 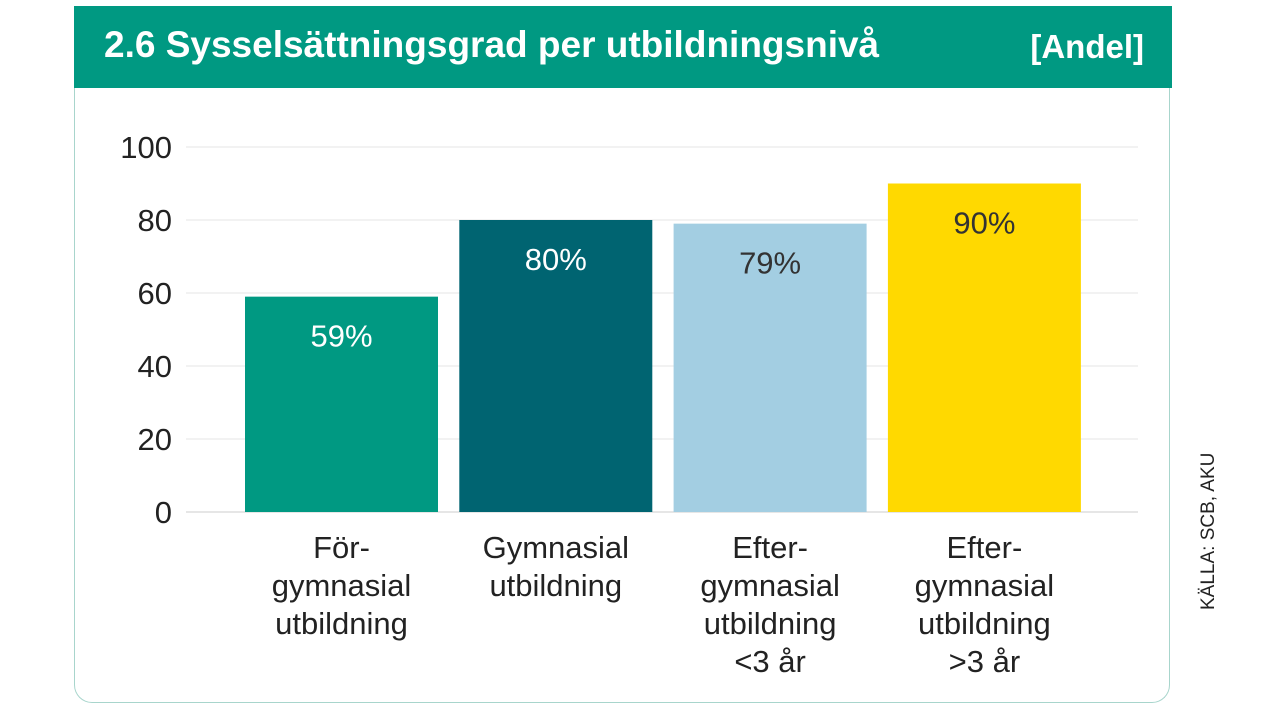 What do you see at coordinates (984, 223) in the screenshot?
I see `data-label: 90%` at bounding box center [984, 223].